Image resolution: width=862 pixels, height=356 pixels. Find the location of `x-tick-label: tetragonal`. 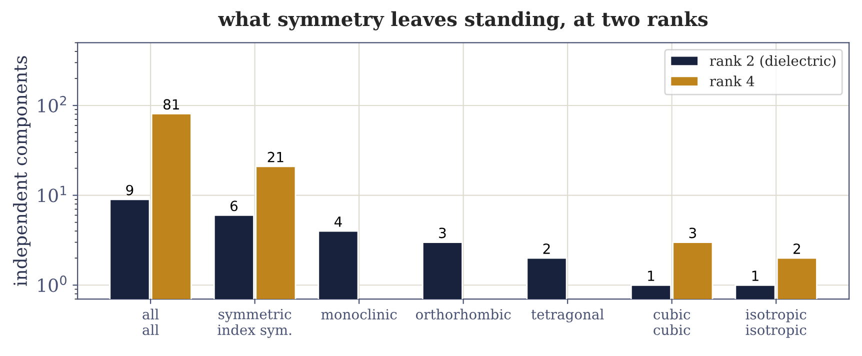

x-tick-label: tetragonal is located at coordinates (567, 315).